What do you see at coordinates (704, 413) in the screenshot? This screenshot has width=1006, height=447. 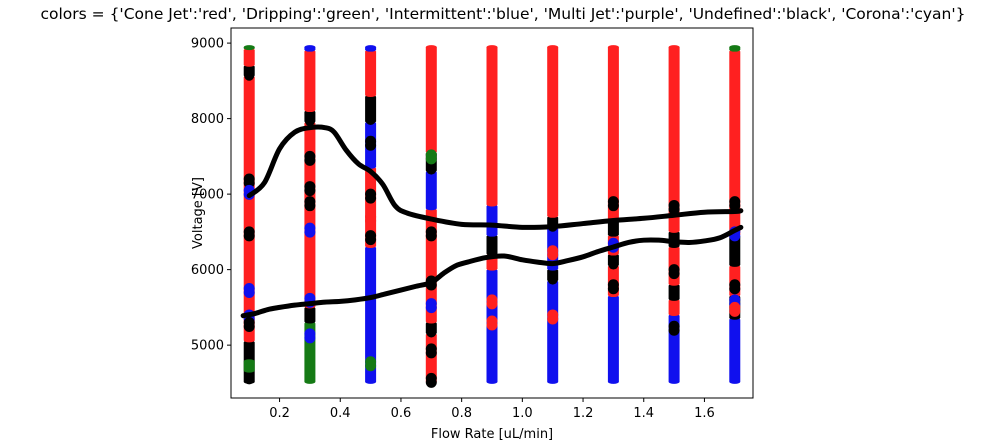 I see `x-tick-label: 1.6` at bounding box center [704, 413].